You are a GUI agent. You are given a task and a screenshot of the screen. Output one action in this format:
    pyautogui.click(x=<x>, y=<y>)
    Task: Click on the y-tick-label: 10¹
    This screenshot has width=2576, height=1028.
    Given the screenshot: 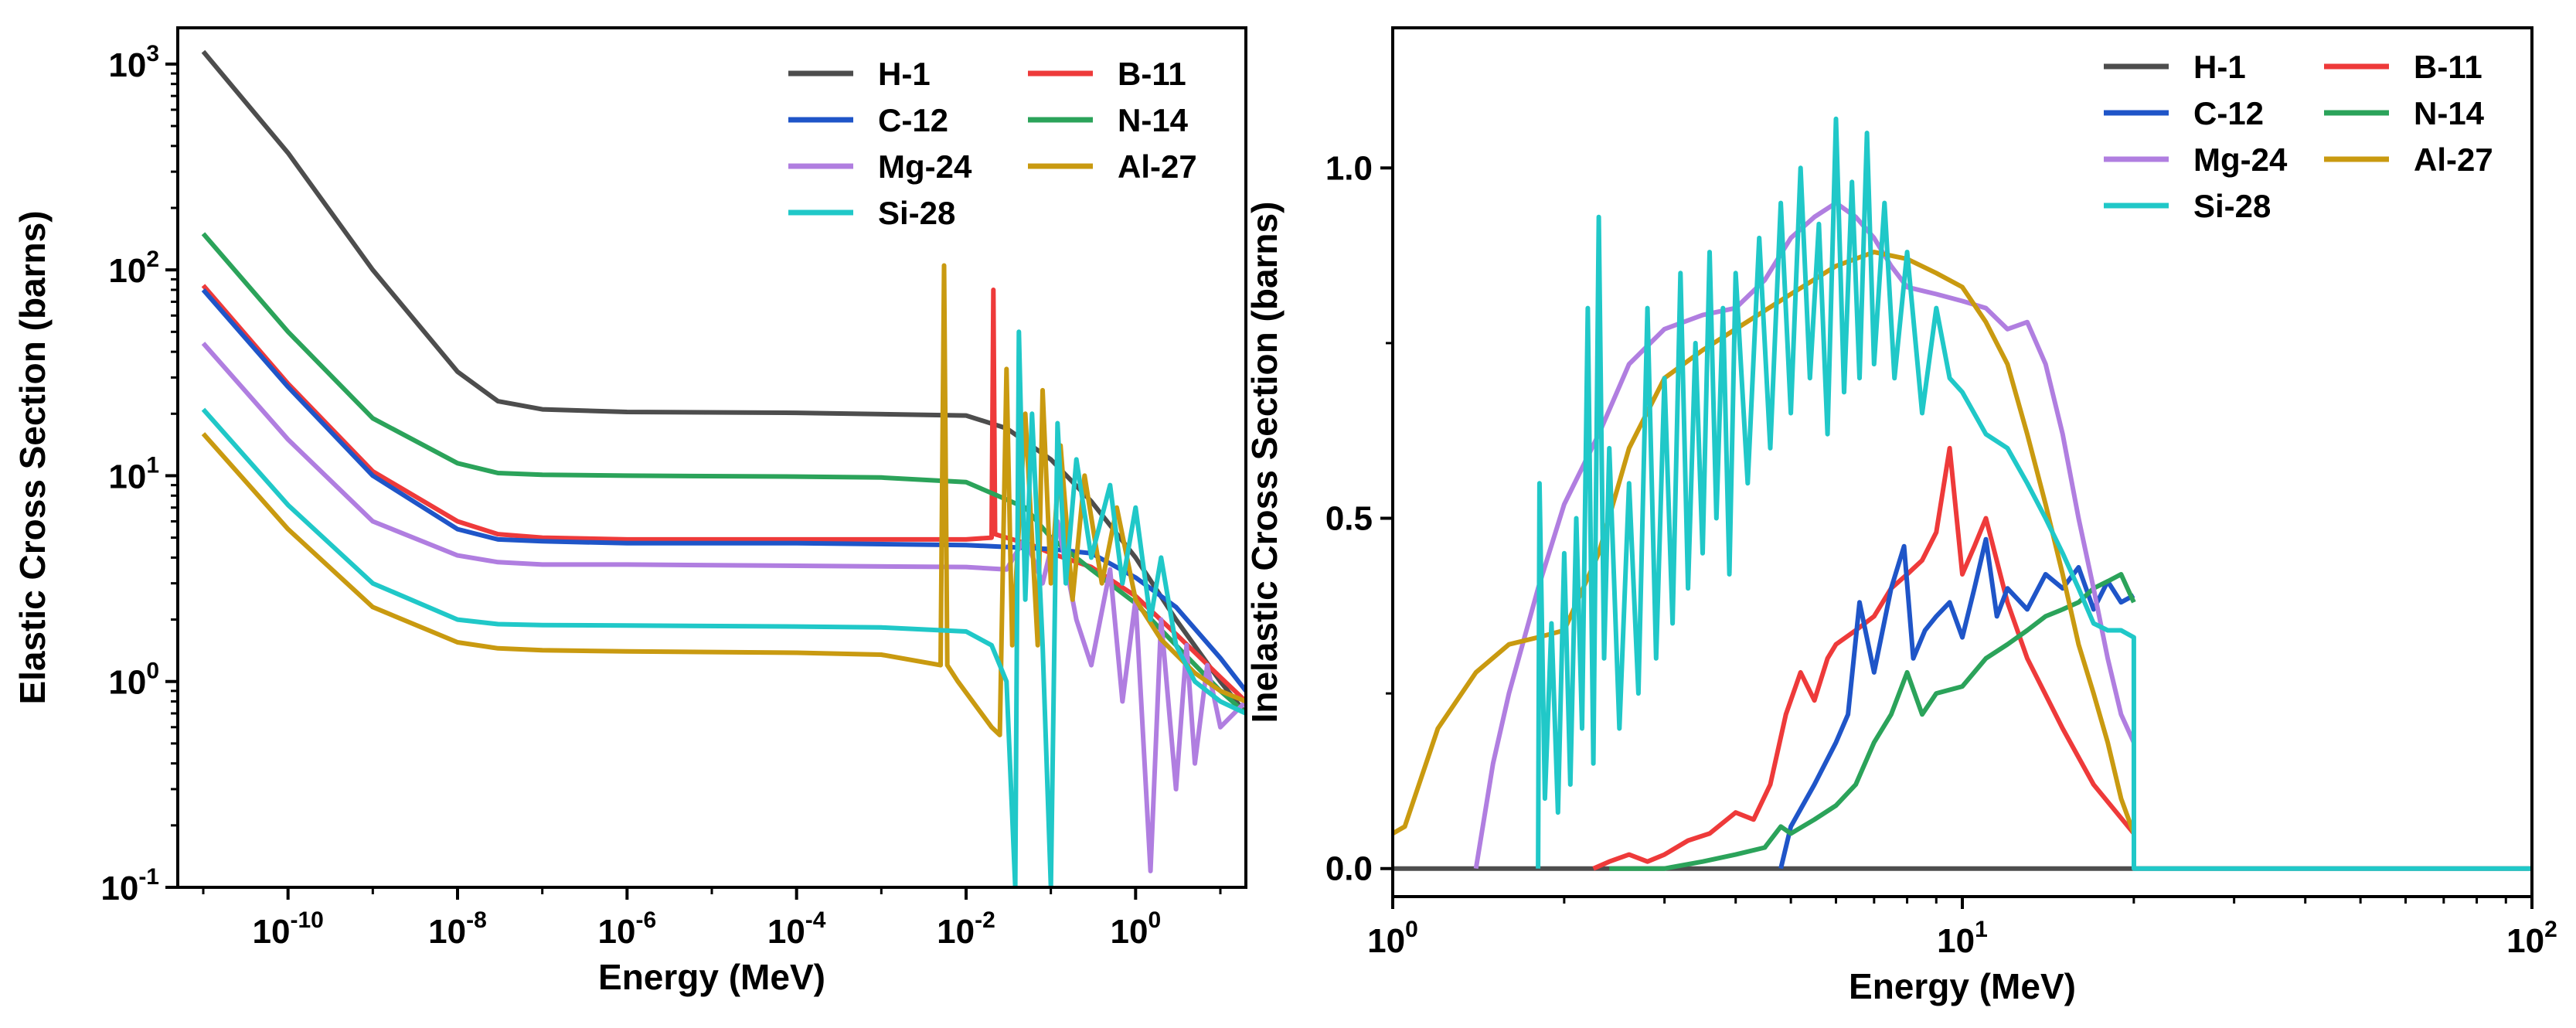 What is the action you would take?
    pyautogui.click(x=133, y=473)
    